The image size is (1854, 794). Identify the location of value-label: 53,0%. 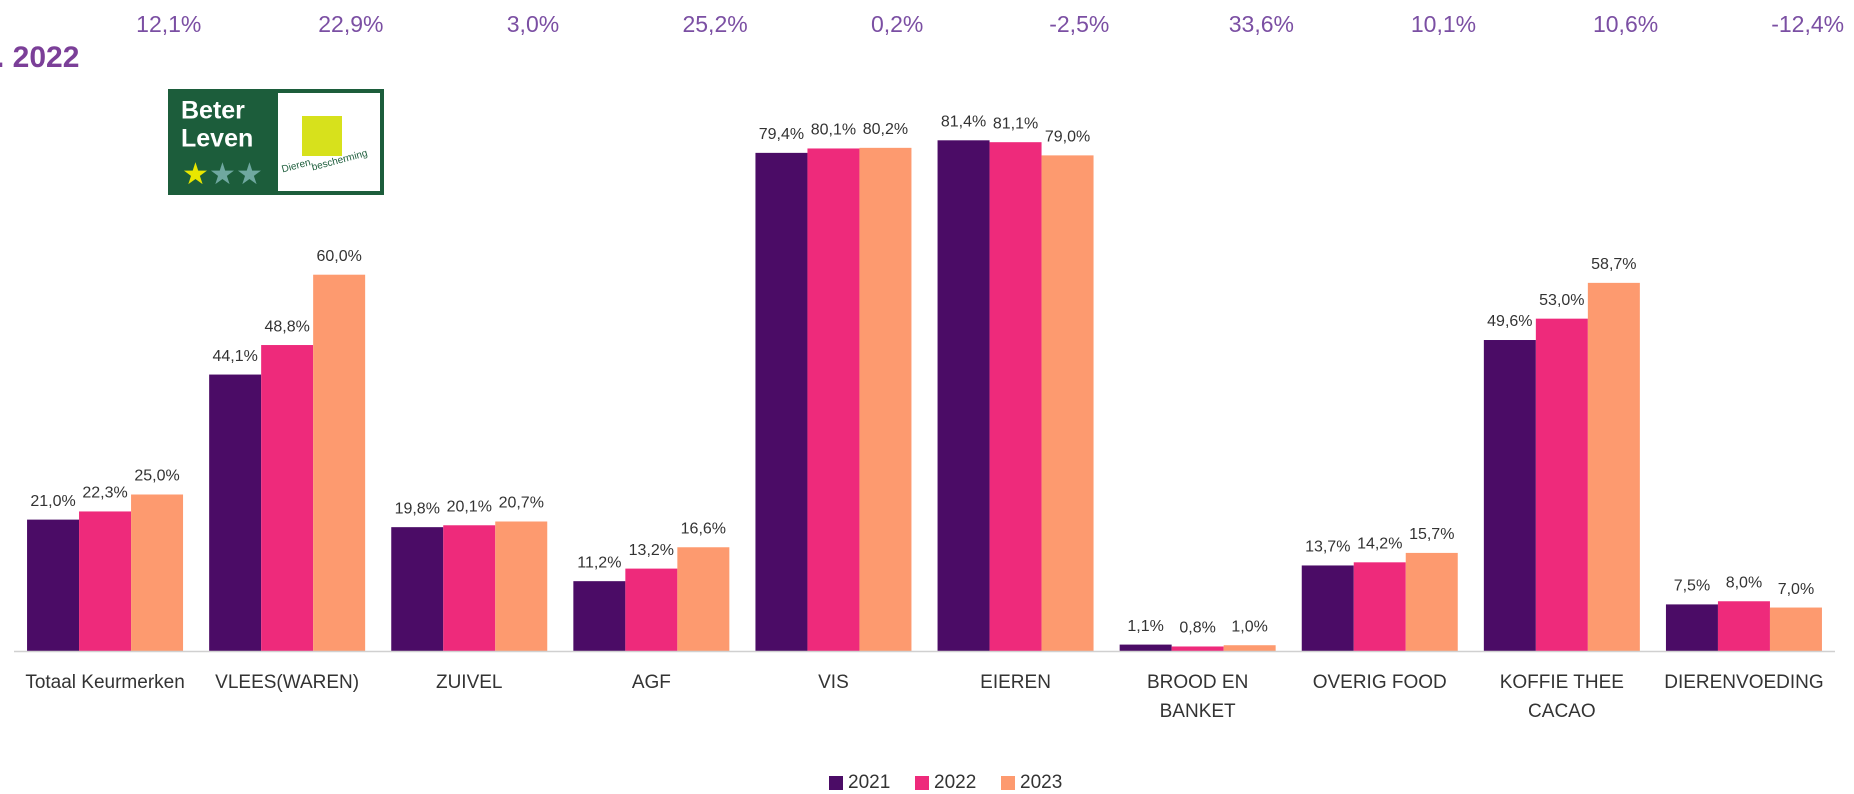
(1561, 300).